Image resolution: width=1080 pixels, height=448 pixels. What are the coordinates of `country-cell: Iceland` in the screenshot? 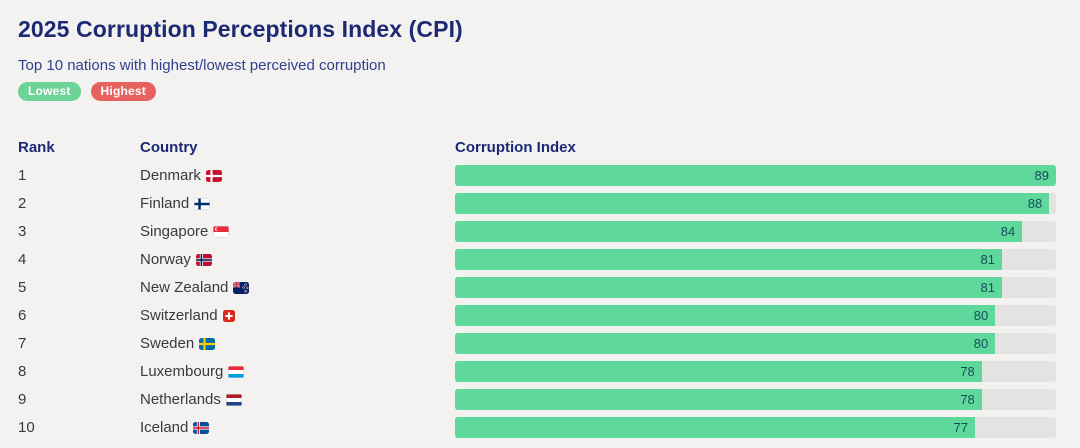 It's located at (297, 427).